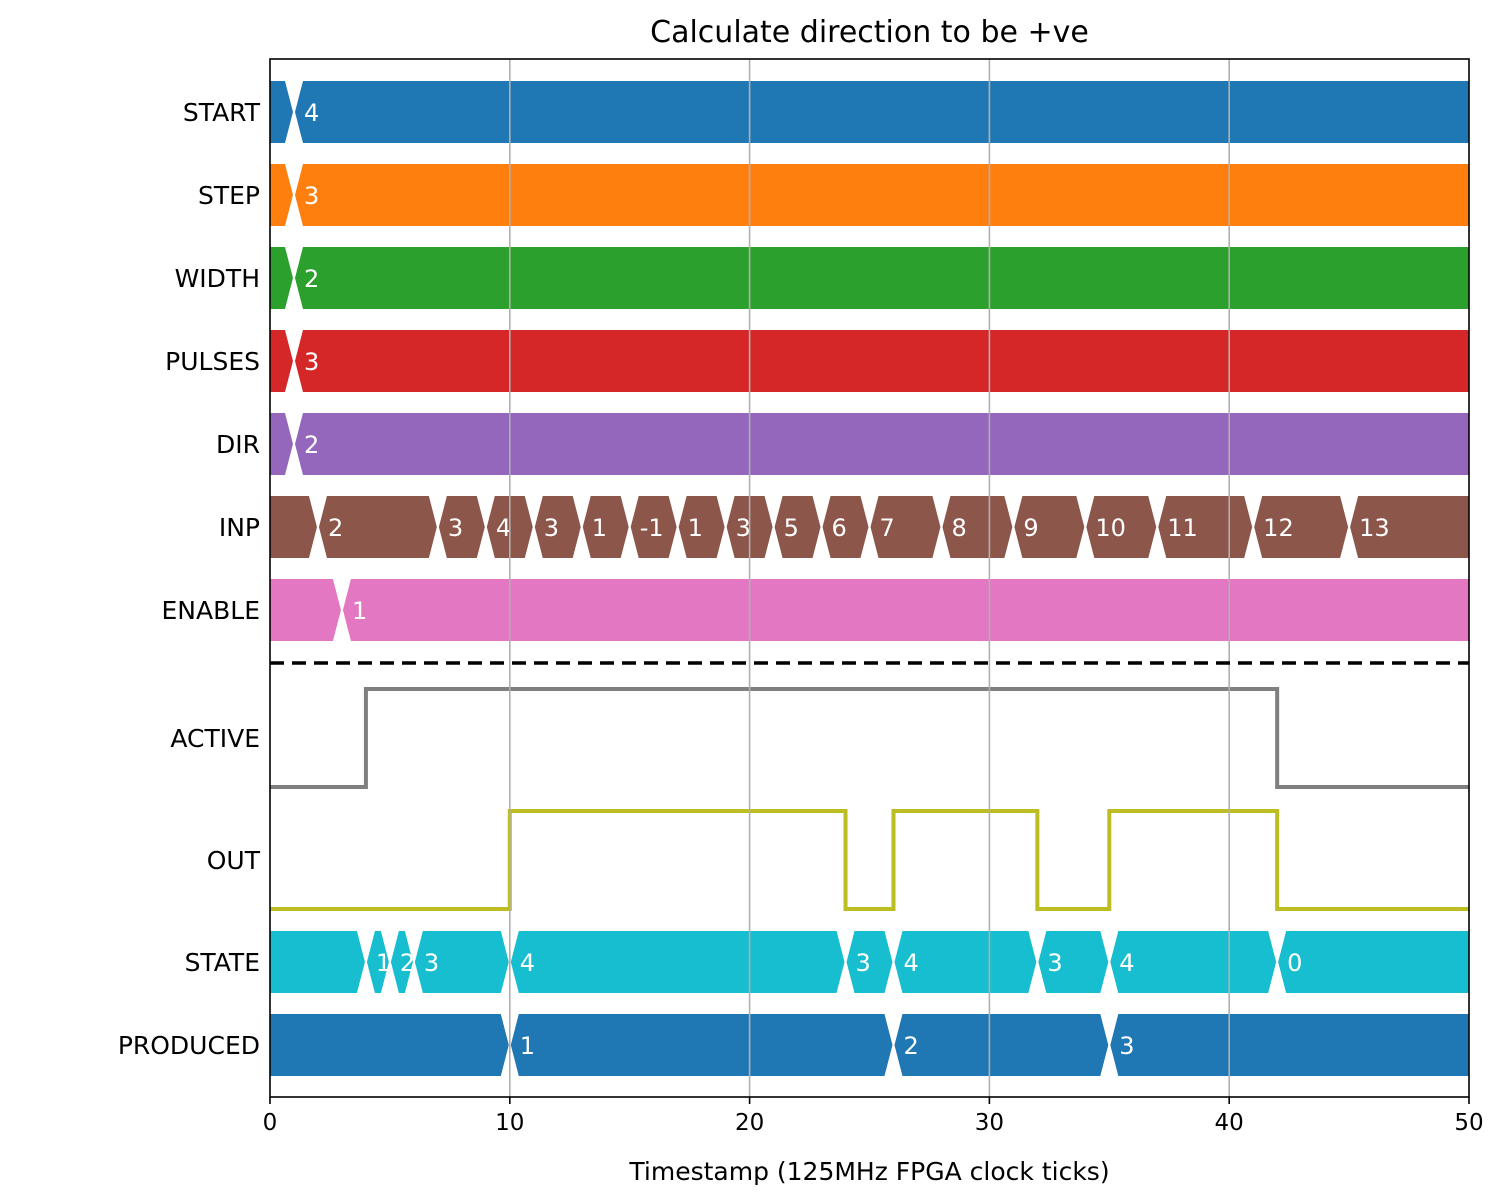 This screenshot has height=1199, width=1500. Describe the element at coordinates (311, 445) in the screenshot. I see `bus-value-label-dir: 2` at that location.